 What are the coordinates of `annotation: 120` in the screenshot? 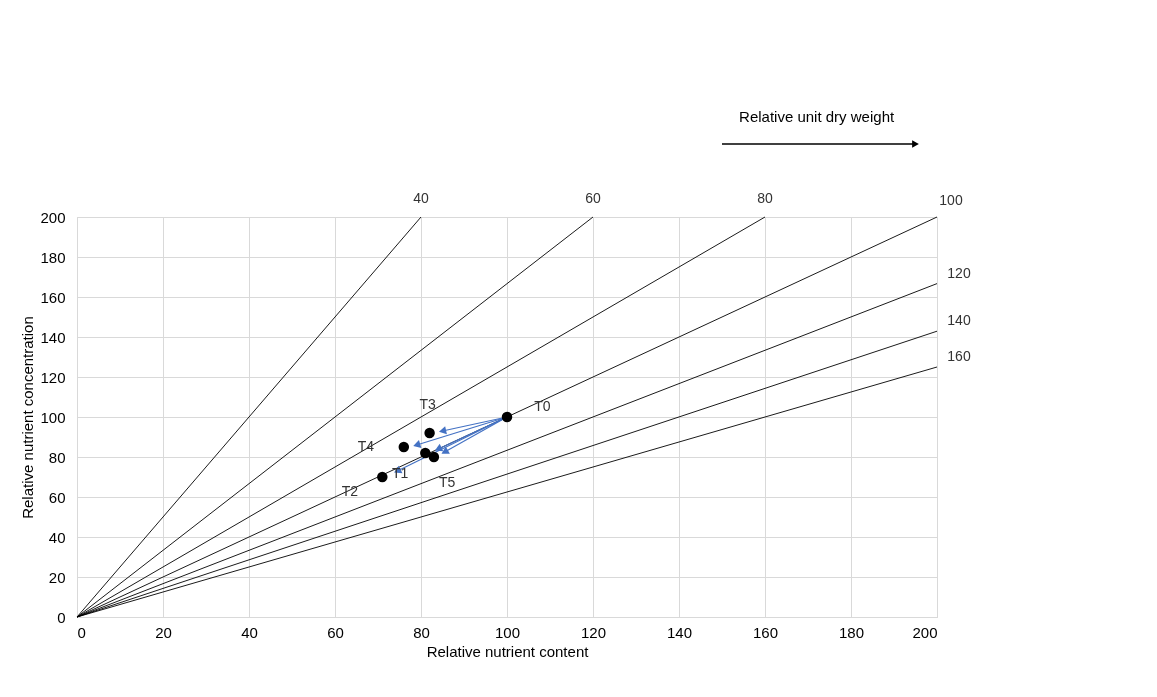 It's located at (959, 272).